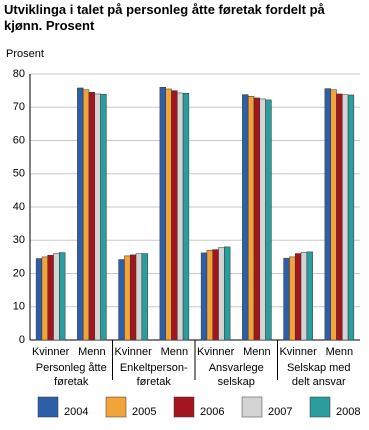  I want to click on y-tick-label: 70, so click(19, 107).